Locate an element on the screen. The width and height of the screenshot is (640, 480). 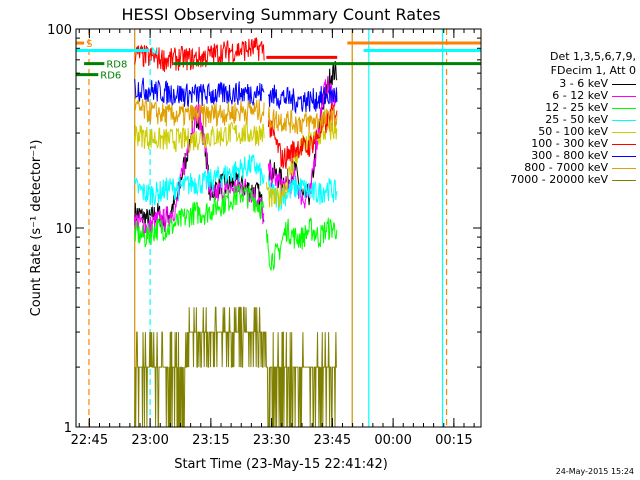
x-tick-label-3: 23:30 is located at coordinates (271, 440).